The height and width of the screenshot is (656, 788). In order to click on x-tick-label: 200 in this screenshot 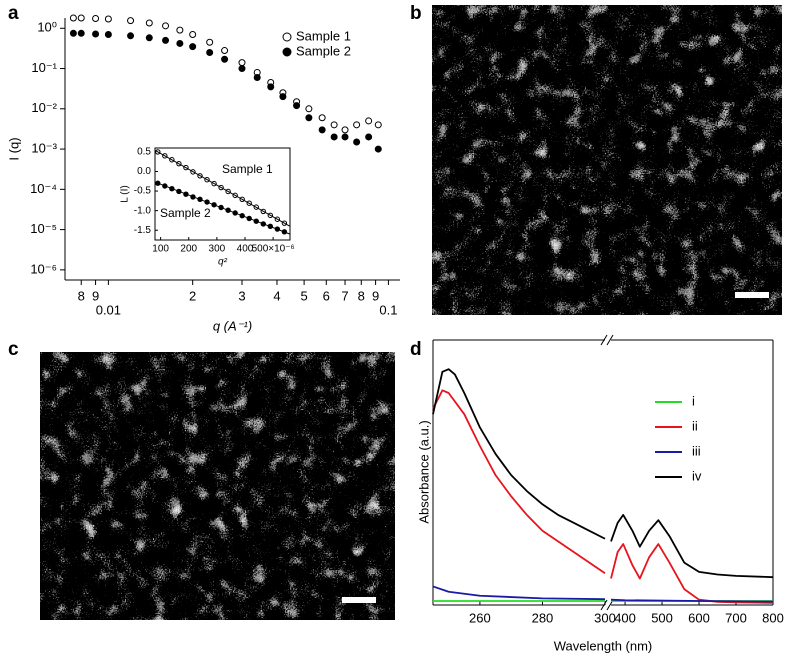, I will do `click(188, 249)`.